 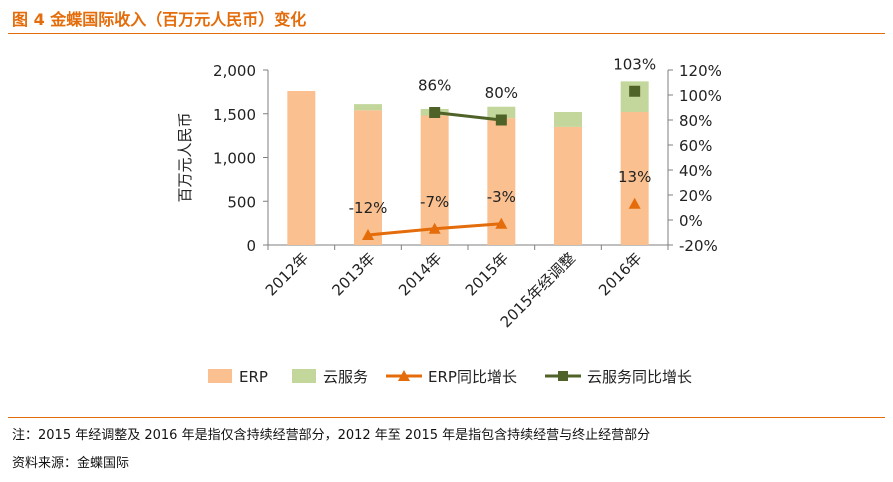 What do you see at coordinates (691, 221) in the screenshot?
I see `y-tick-label-right: 0%` at bounding box center [691, 221].